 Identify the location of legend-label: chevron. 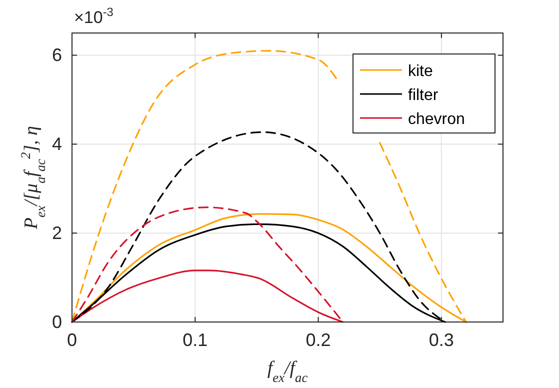
(436, 119).